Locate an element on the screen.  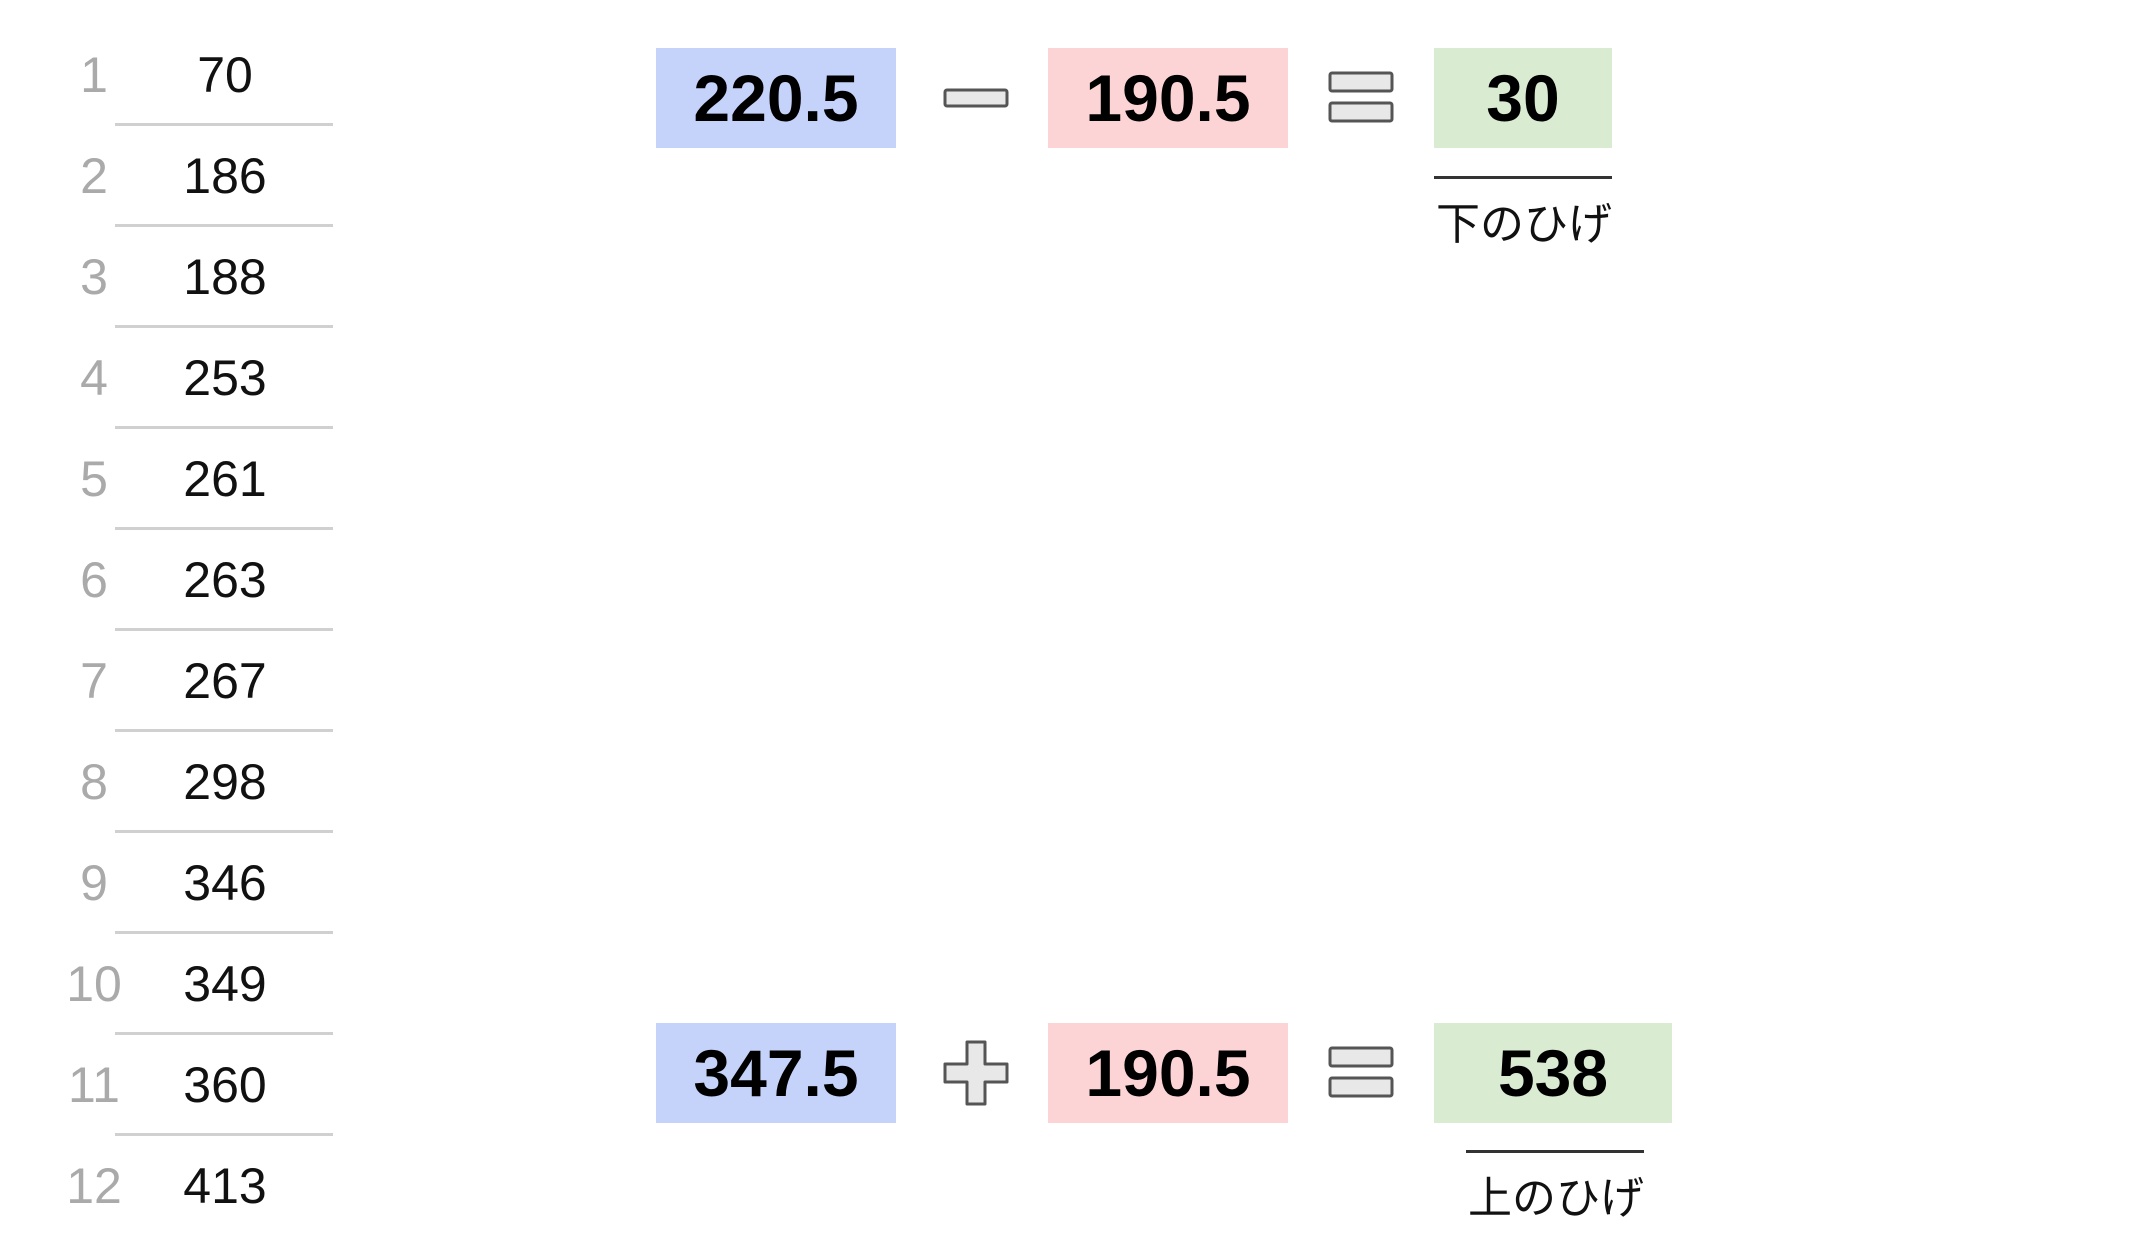
row-number: 2 is located at coordinates (94, 176).